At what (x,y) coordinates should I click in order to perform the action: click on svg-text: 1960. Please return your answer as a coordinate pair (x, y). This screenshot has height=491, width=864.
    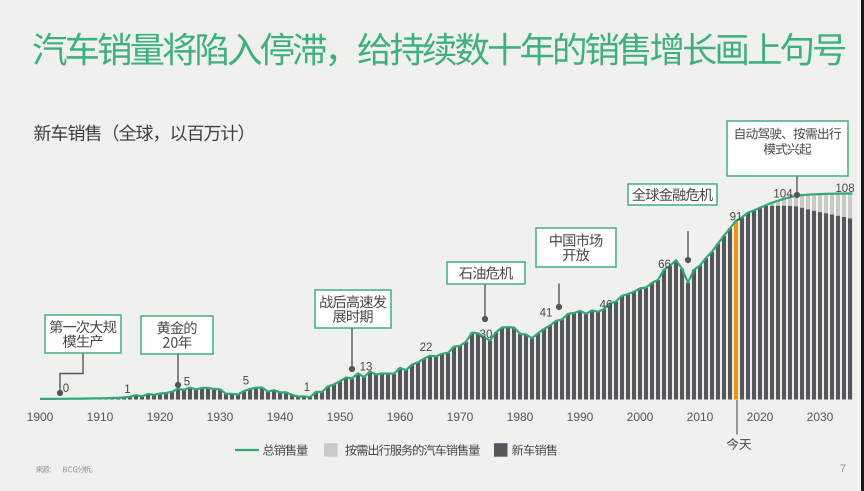
    Looking at the image, I should click on (400, 417).